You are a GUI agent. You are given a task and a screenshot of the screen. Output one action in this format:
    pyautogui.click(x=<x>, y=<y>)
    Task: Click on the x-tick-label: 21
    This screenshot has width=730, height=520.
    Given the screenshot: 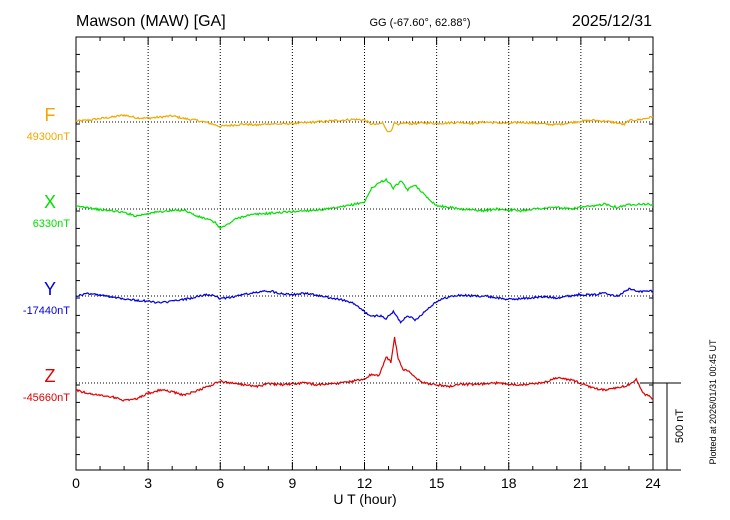 What is the action you would take?
    pyautogui.click(x=581, y=483)
    